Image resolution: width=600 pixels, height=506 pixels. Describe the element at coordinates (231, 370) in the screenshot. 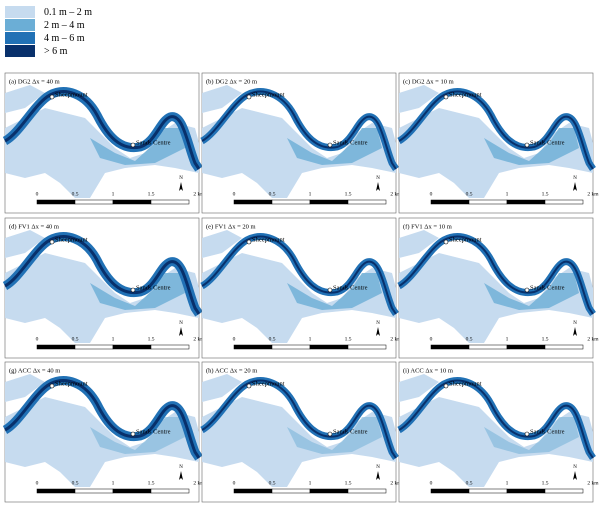

I see `panel-title: (h) ACC Δx = 20 m` at that location.